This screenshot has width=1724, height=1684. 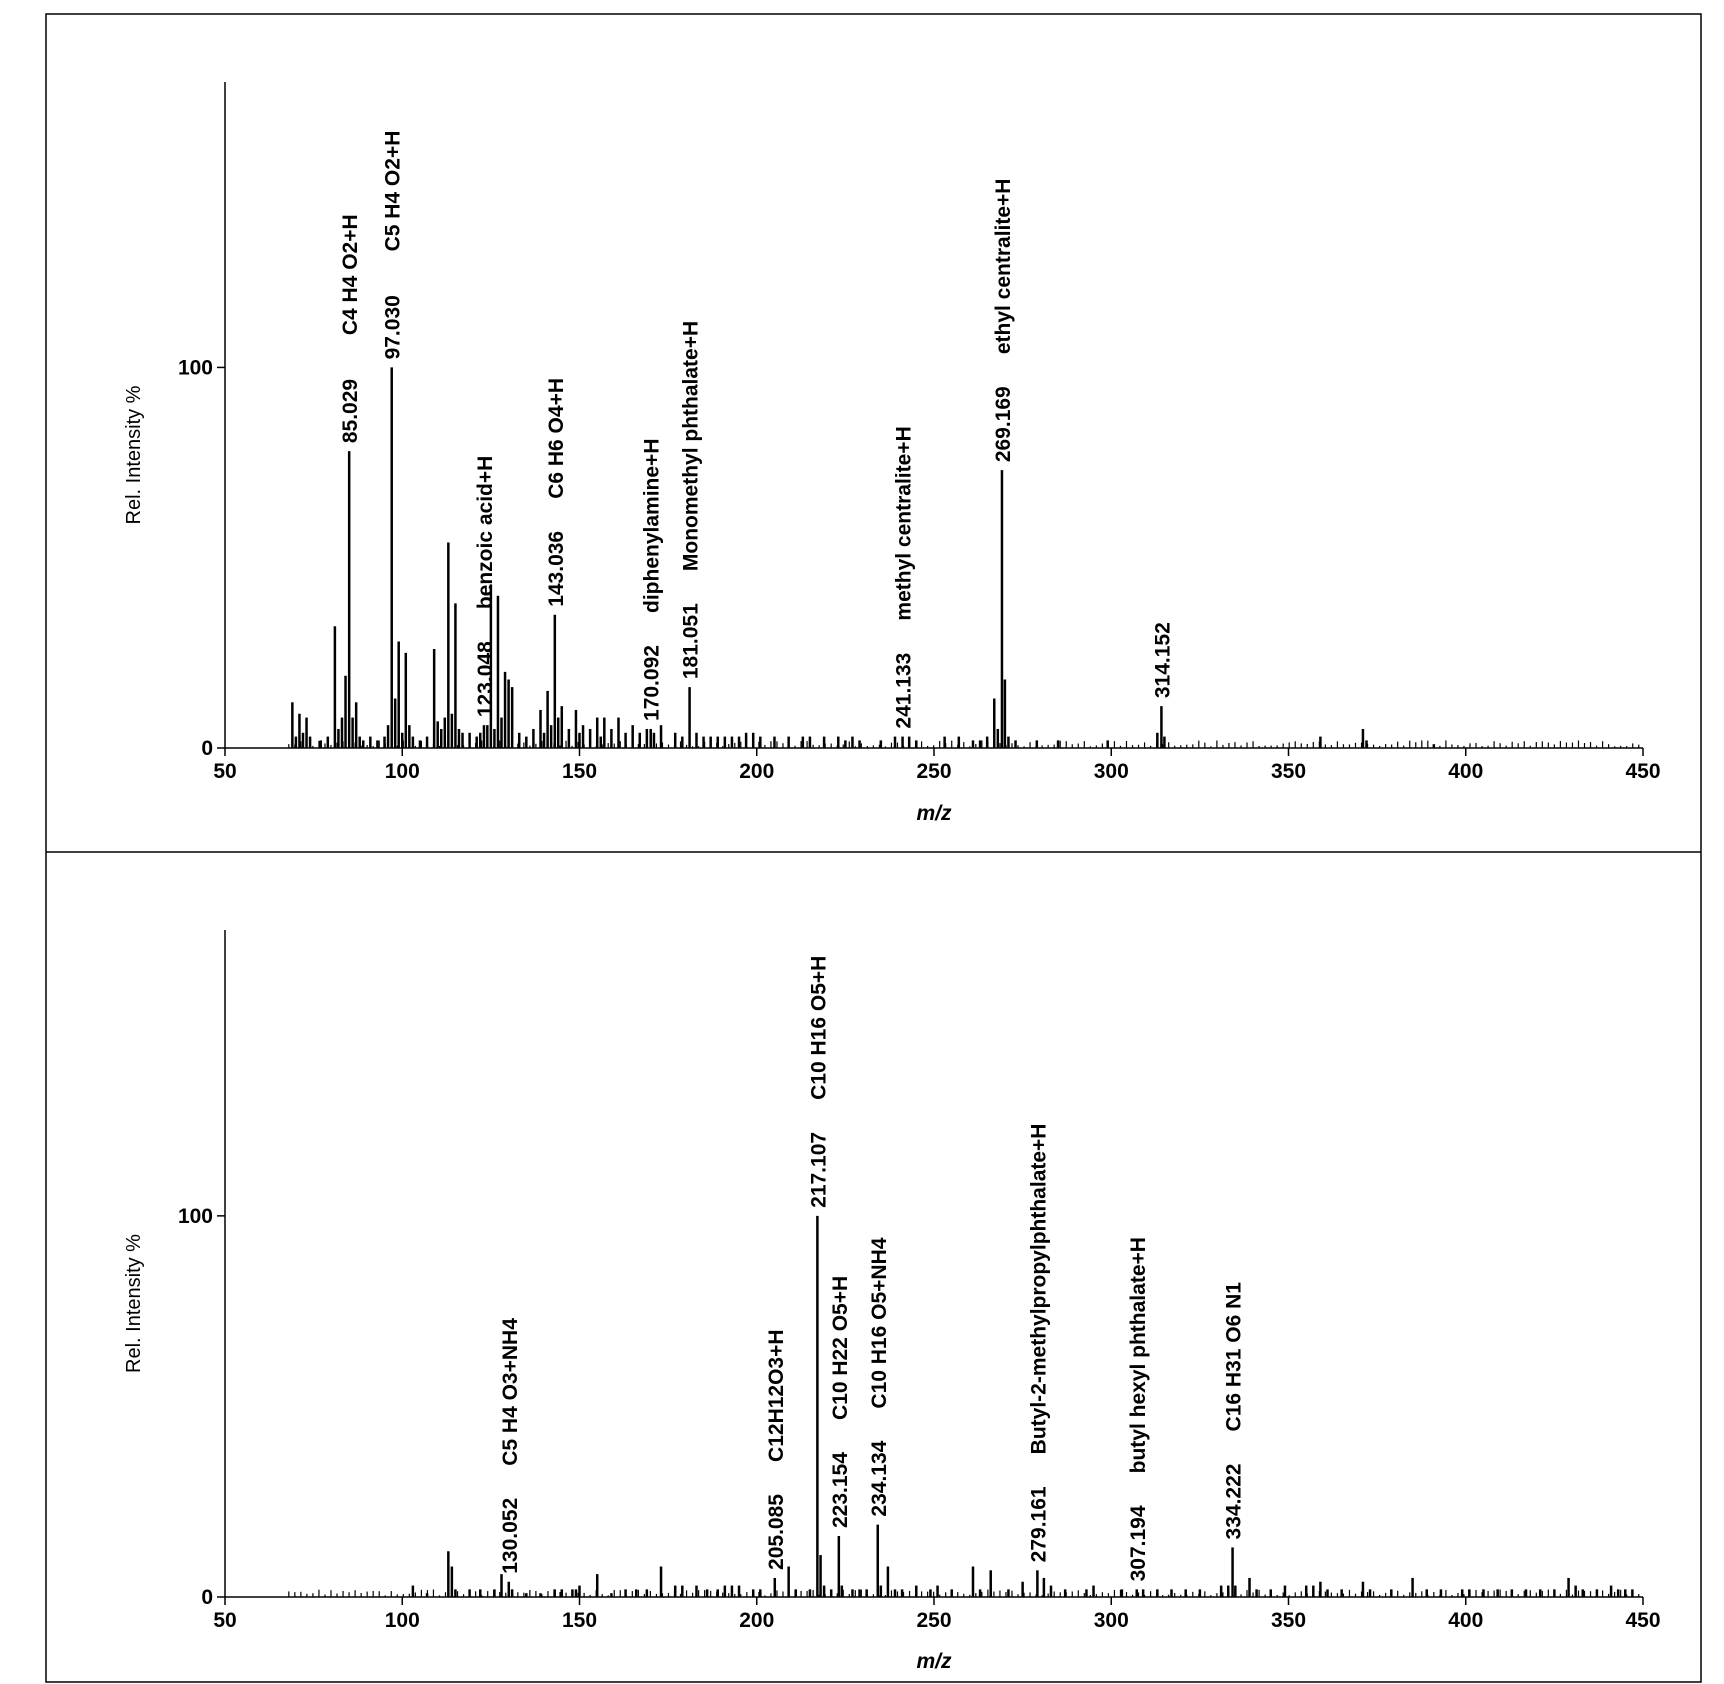 What do you see at coordinates (1234, 1502) in the screenshot?
I see `peak-mass-label: 334.222` at bounding box center [1234, 1502].